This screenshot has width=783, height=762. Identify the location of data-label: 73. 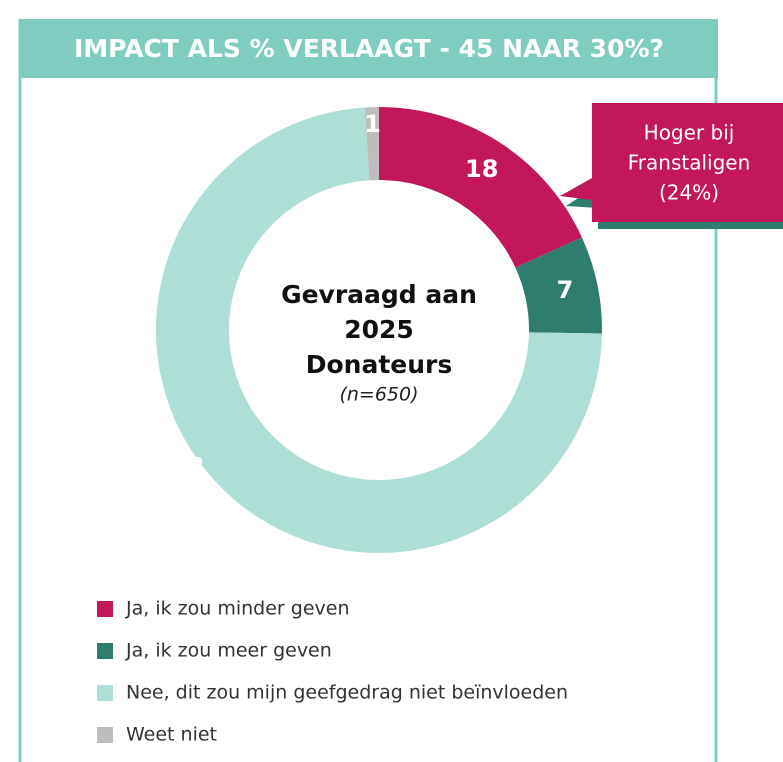
(187, 467).